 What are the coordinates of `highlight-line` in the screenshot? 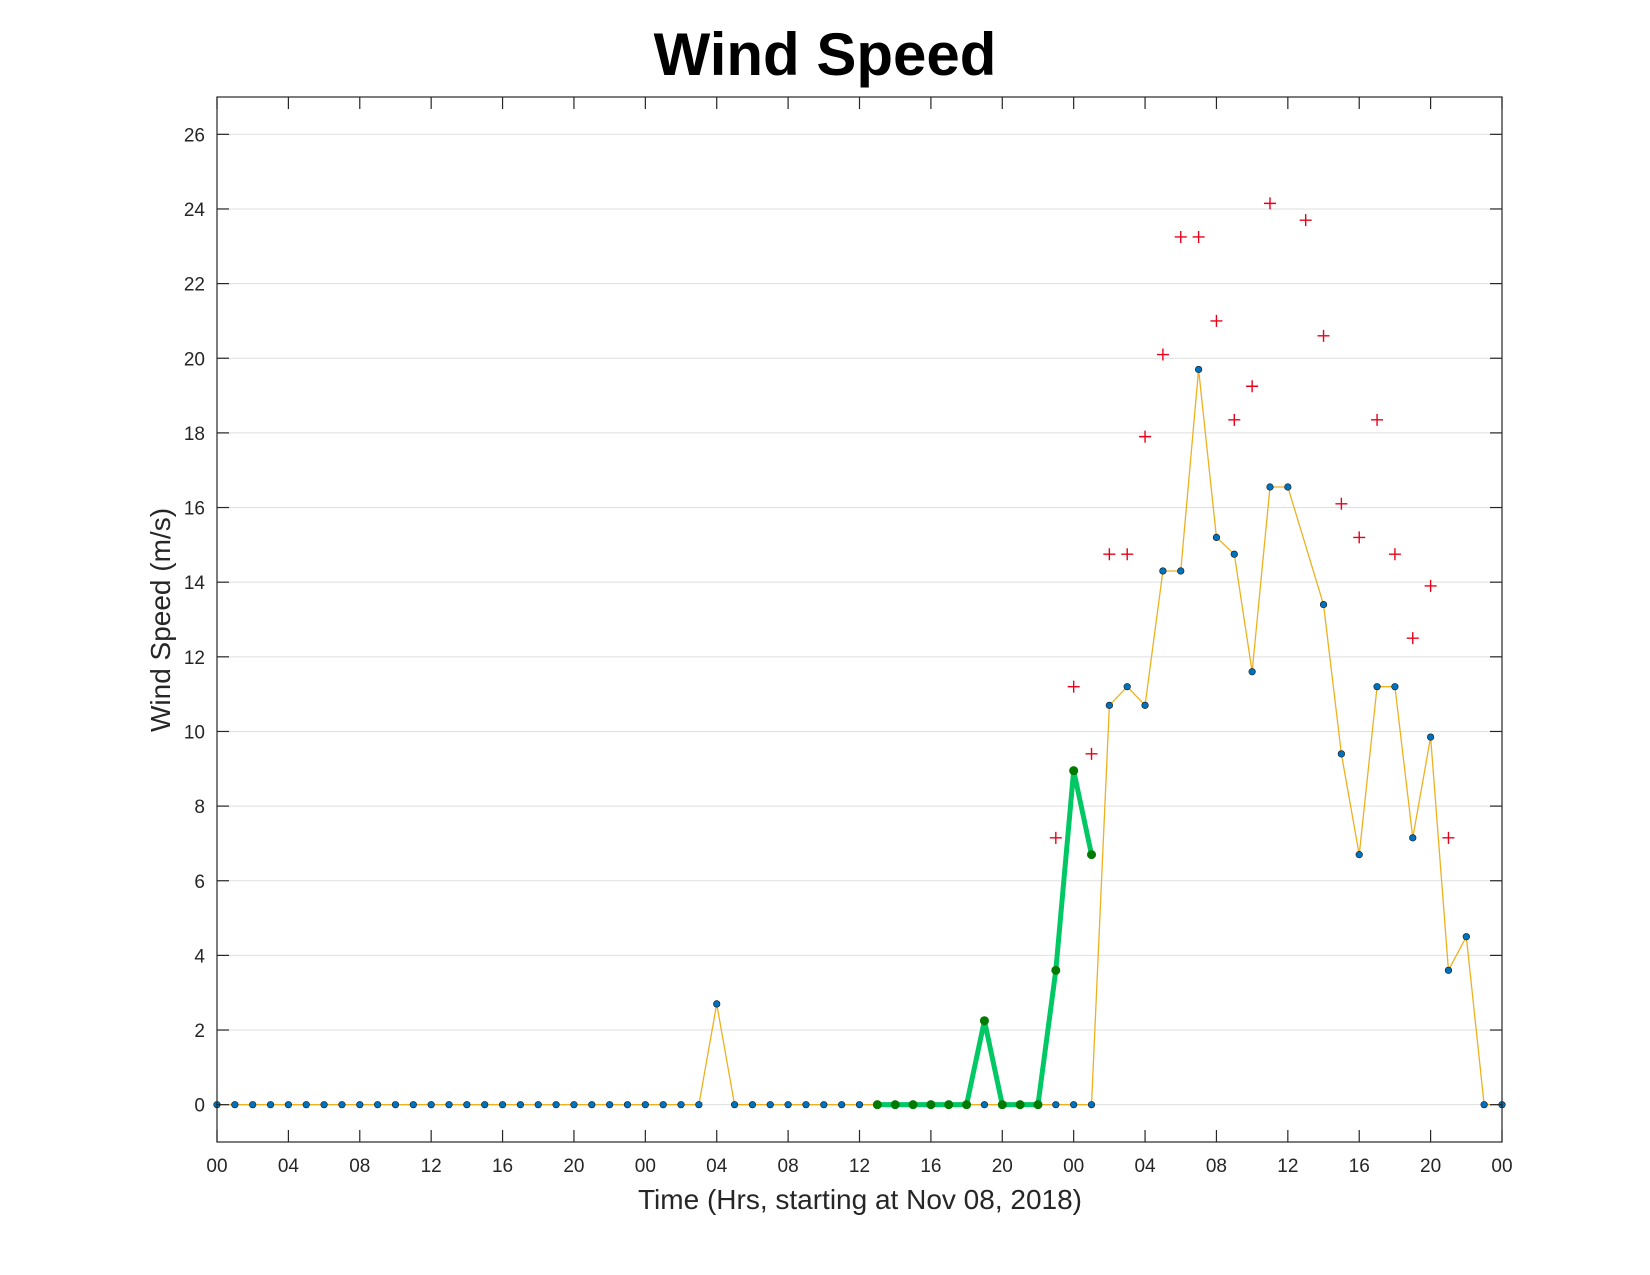 It's located at (985, 938).